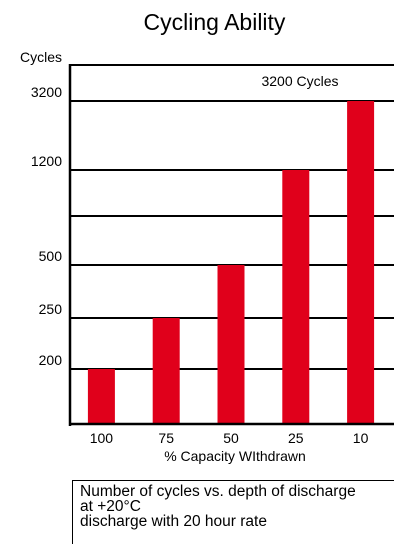 This screenshot has width=399, height=544. Describe the element at coordinates (41, 57) in the screenshot. I see `y-axis-label: Cycles` at that location.